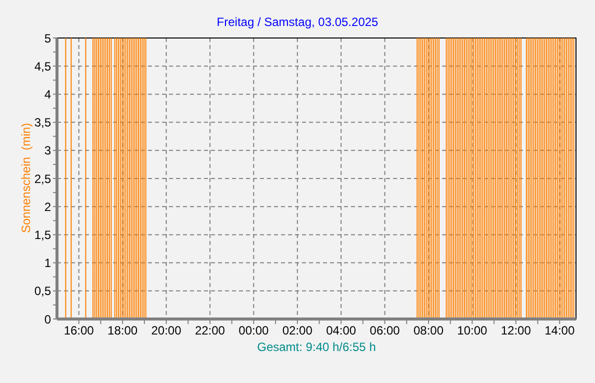 This screenshot has width=595, height=383. I want to click on y-tick-label: 3,5, so click(43, 123).